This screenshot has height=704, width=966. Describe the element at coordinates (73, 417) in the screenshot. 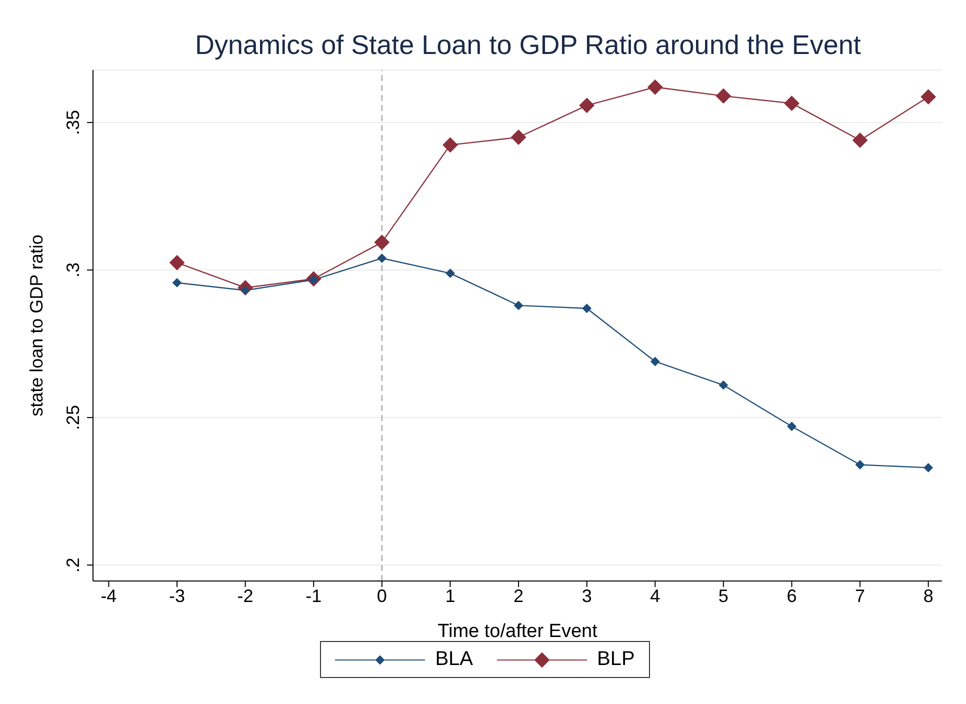

I see `y-tick-label: .25` at that location.